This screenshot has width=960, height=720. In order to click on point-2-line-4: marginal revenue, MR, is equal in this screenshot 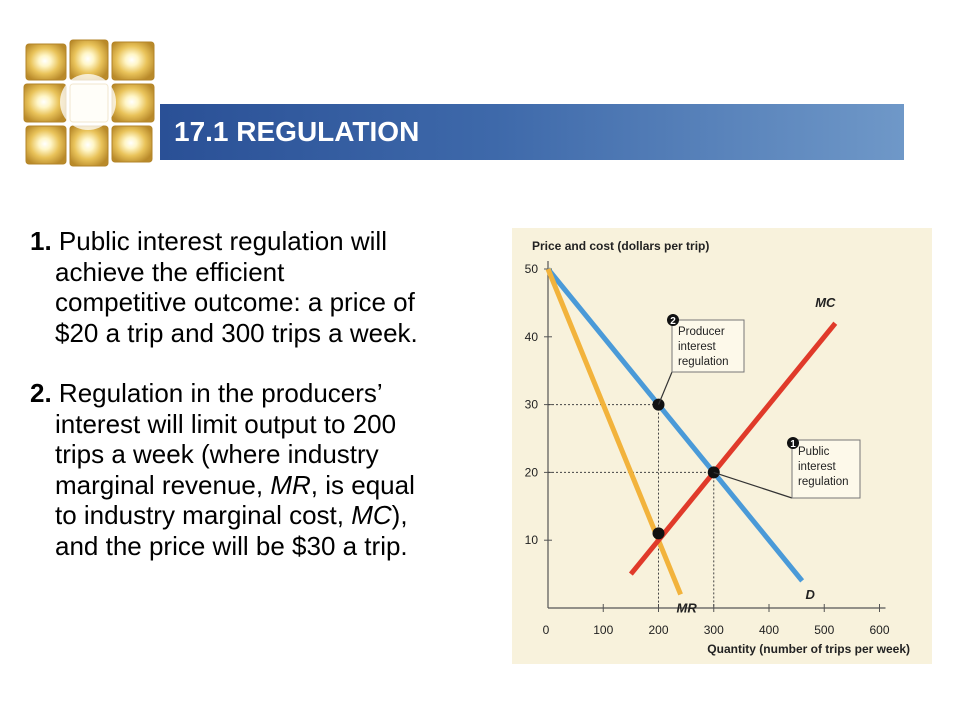, I will do `click(270, 485)`.